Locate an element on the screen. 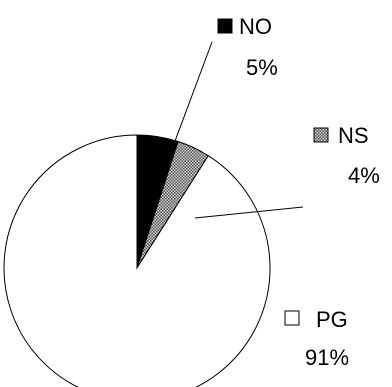 This screenshot has width=392, height=387. slice-value-ns: 4% is located at coordinates (364, 175).